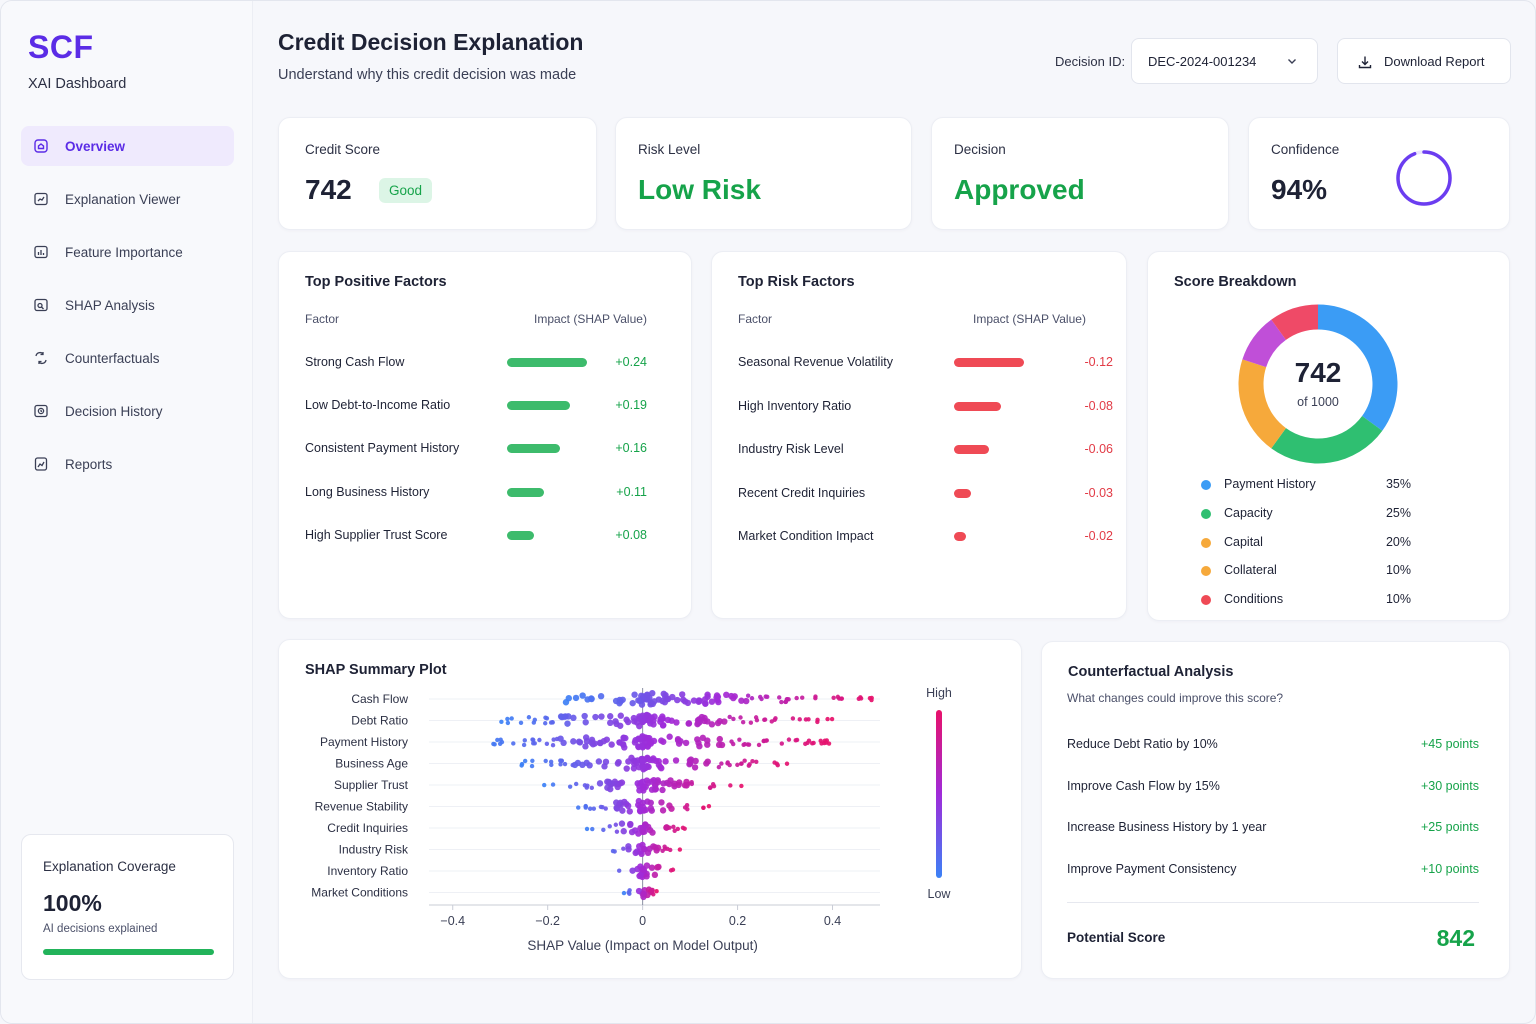 The image size is (1536, 1024). What do you see at coordinates (928, 362) in the screenshot?
I see `factor-row: Seasonal Revenue Volatility -0.12` at bounding box center [928, 362].